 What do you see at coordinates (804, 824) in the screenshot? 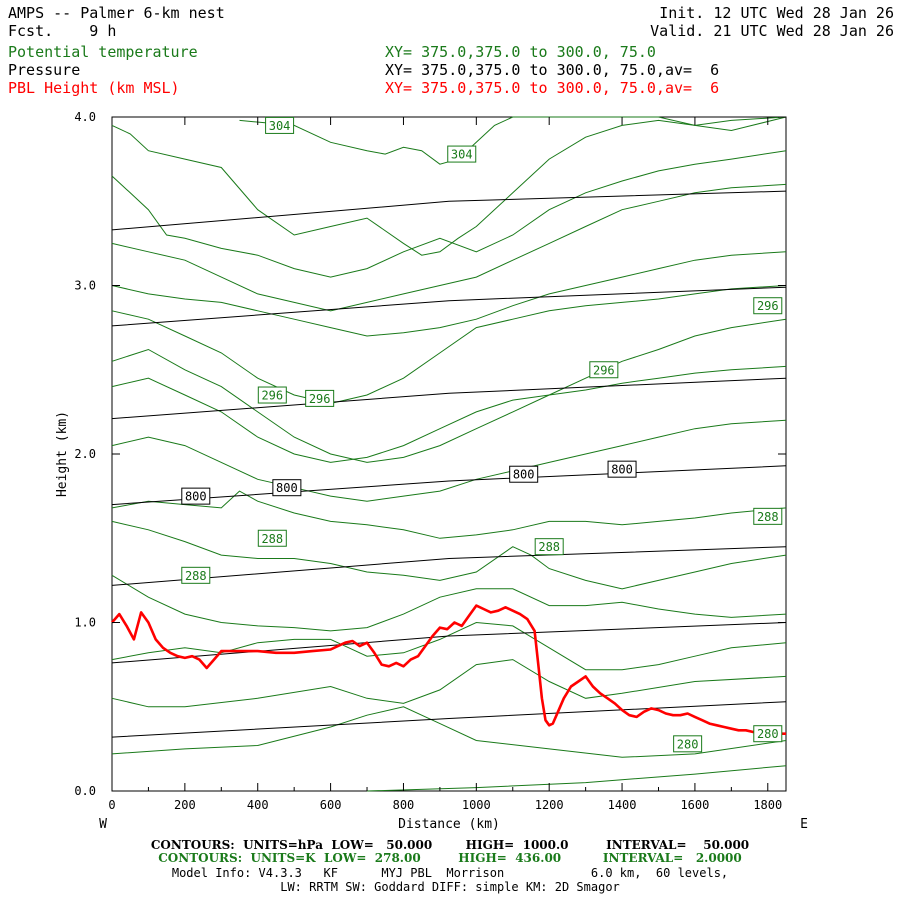
I see `east-end-label: E` at bounding box center [804, 824].